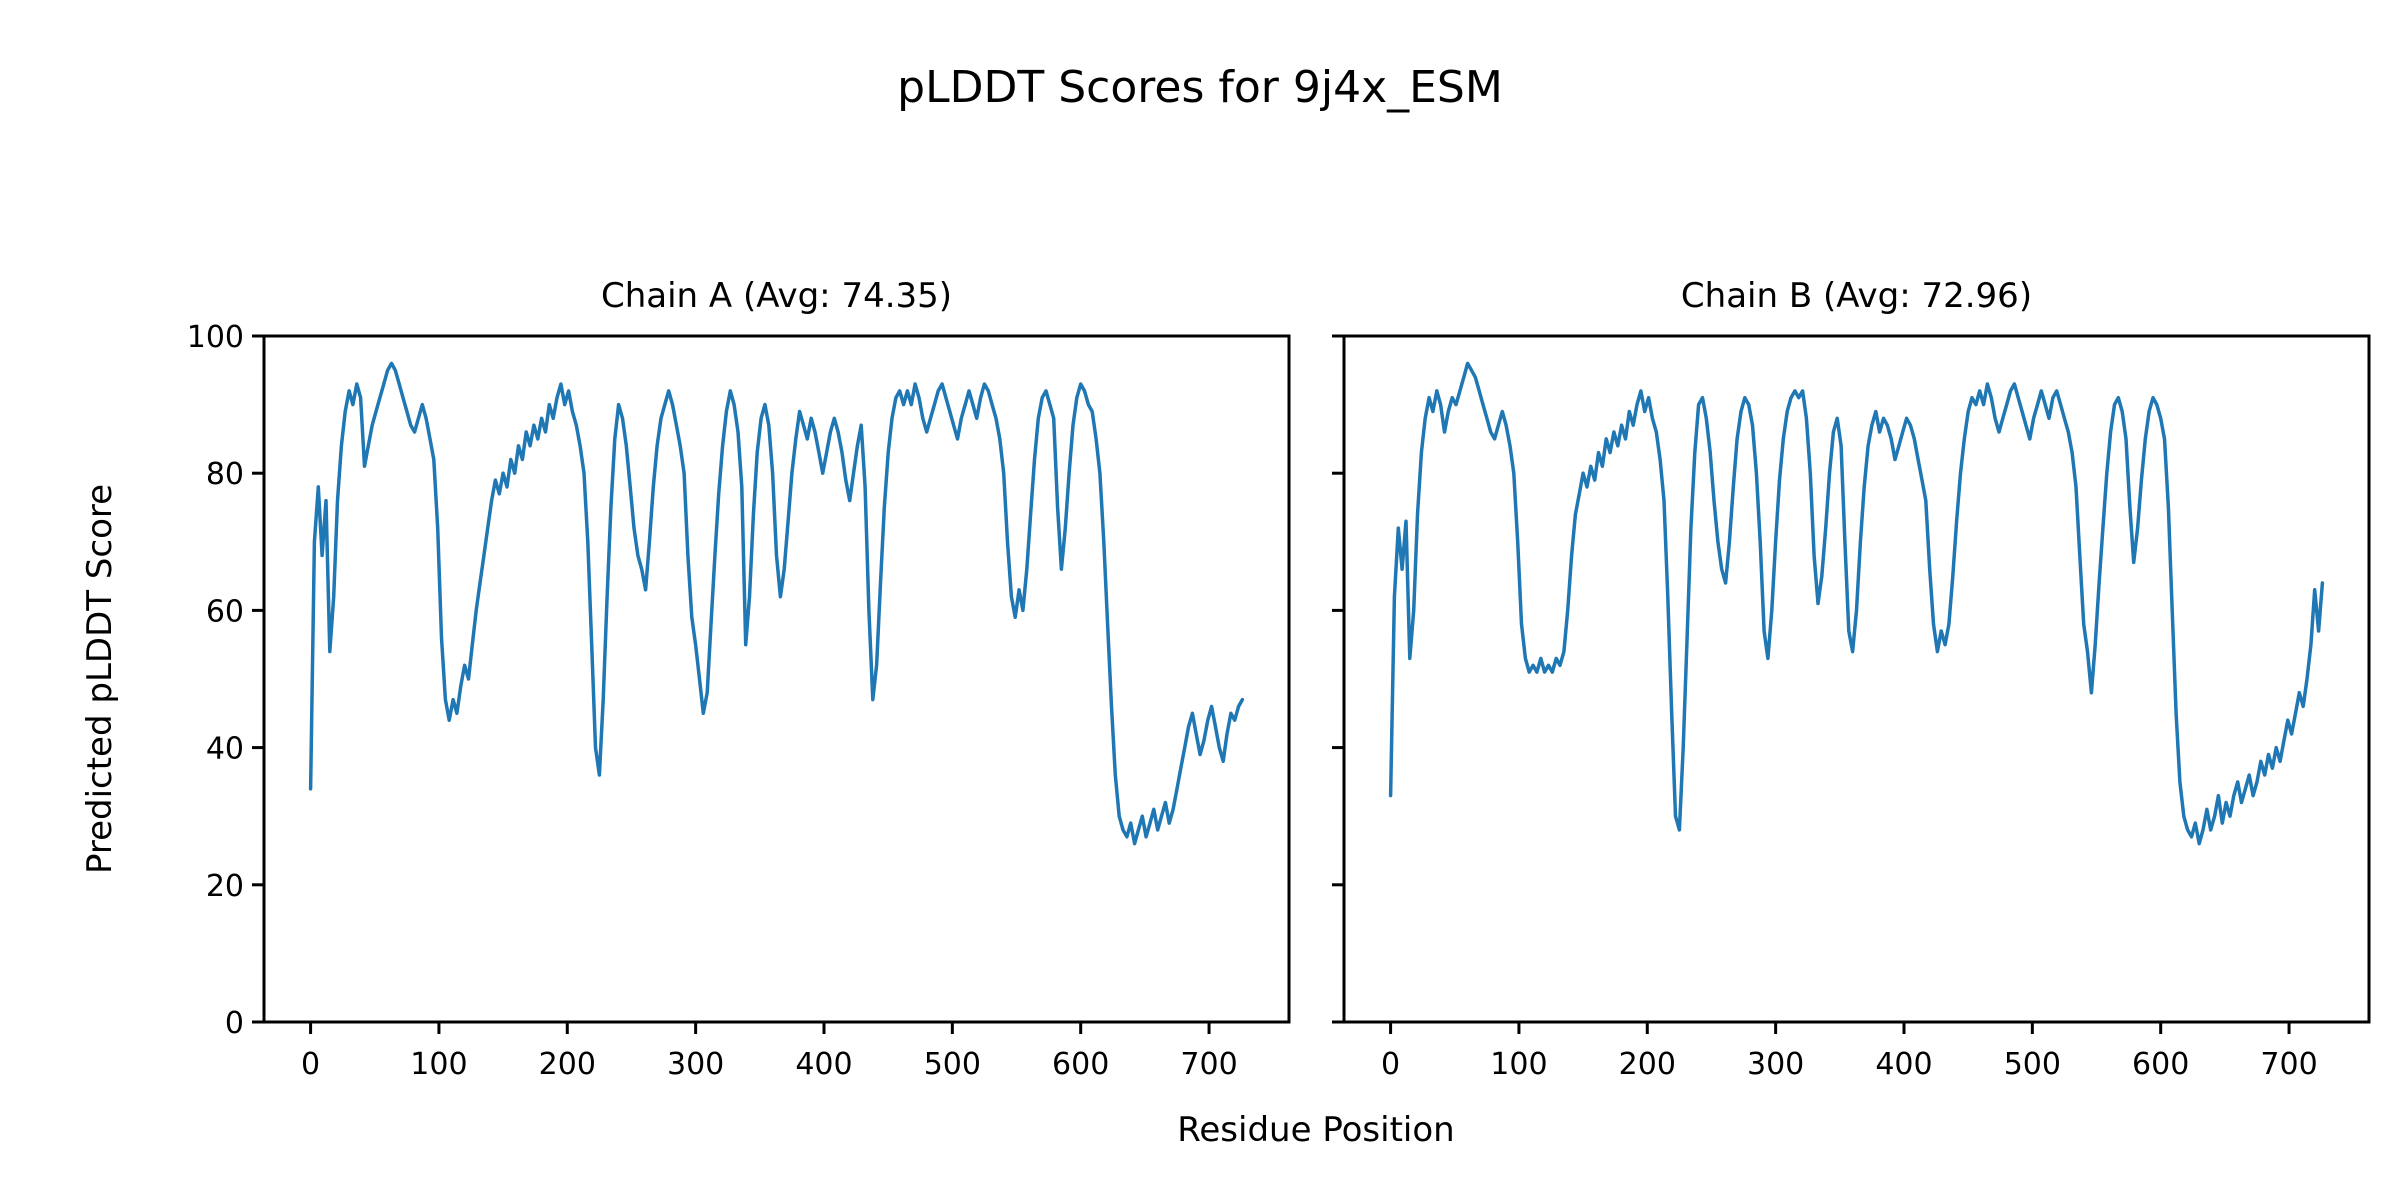 This screenshot has height=1200, width=2400. I want to click on x-axis-label: Residue Position, so click(1316, 1130).